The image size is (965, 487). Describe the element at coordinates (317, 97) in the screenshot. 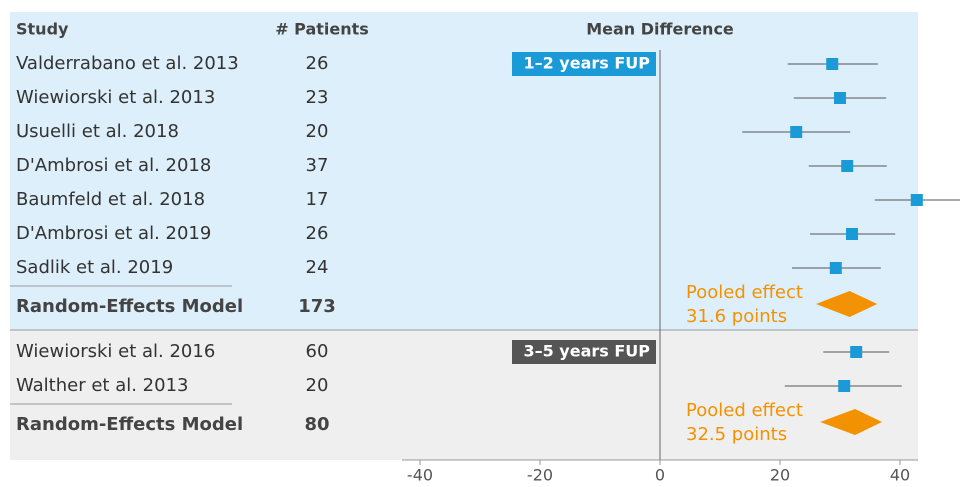

I see `patients: 23` at that location.